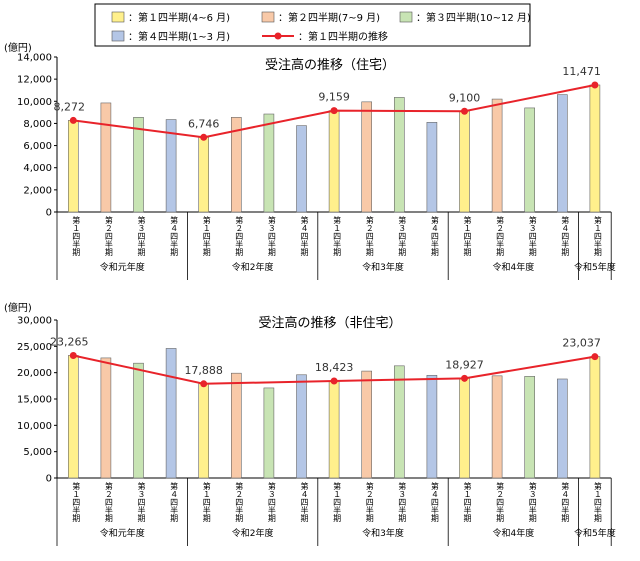 Image resolution: width=640 pixels, height=561 pixels. What do you see at coordinates (581, 71) in the screenshot?
I see `trend-data-label: 11,471` at bounding box center [581, 71].